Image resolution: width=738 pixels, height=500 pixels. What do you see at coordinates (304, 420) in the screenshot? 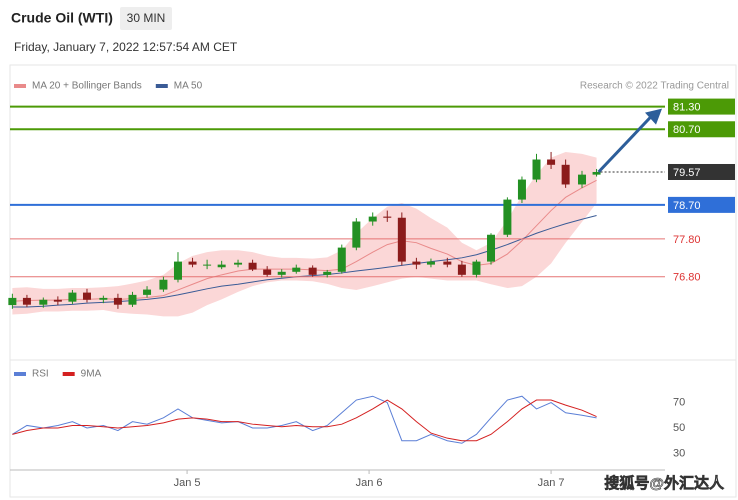
I see `indicator-line` at bounding box center [304, 420].